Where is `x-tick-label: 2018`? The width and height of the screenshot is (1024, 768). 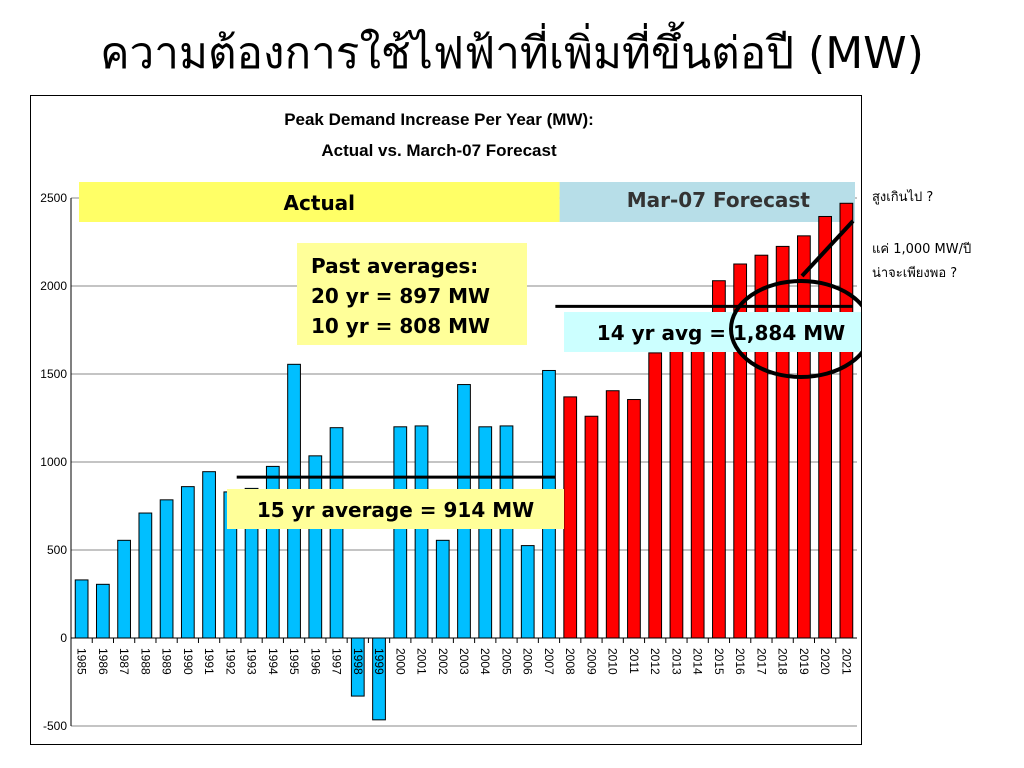 x-tick-label: 2018 is located at coordinates (783, 661).